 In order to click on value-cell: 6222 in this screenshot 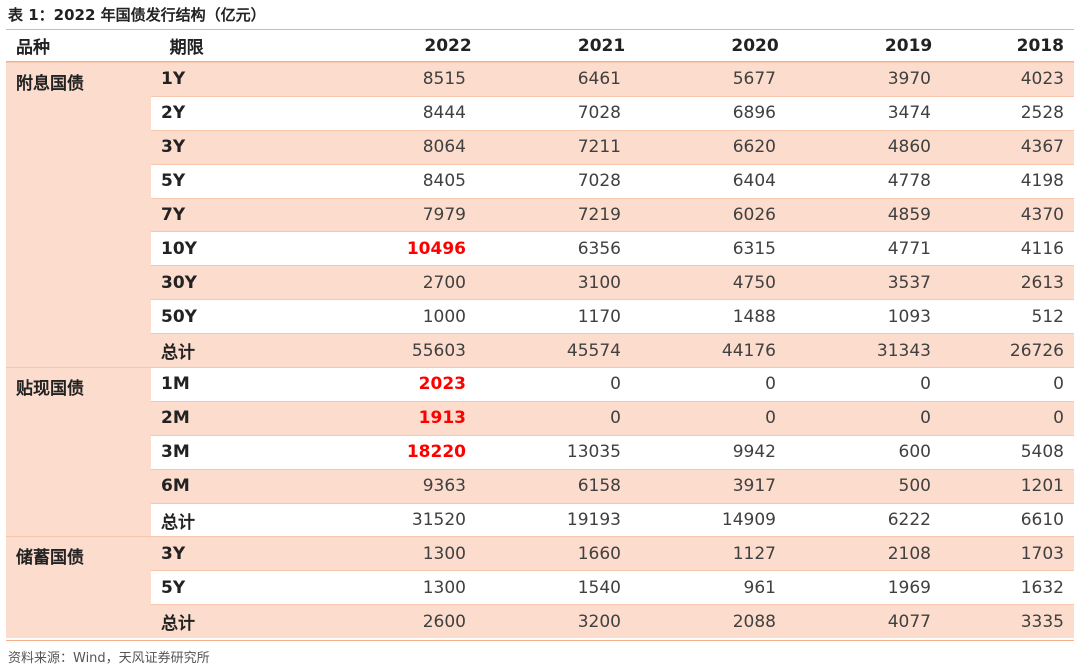, I will do `click(909, 520)`.